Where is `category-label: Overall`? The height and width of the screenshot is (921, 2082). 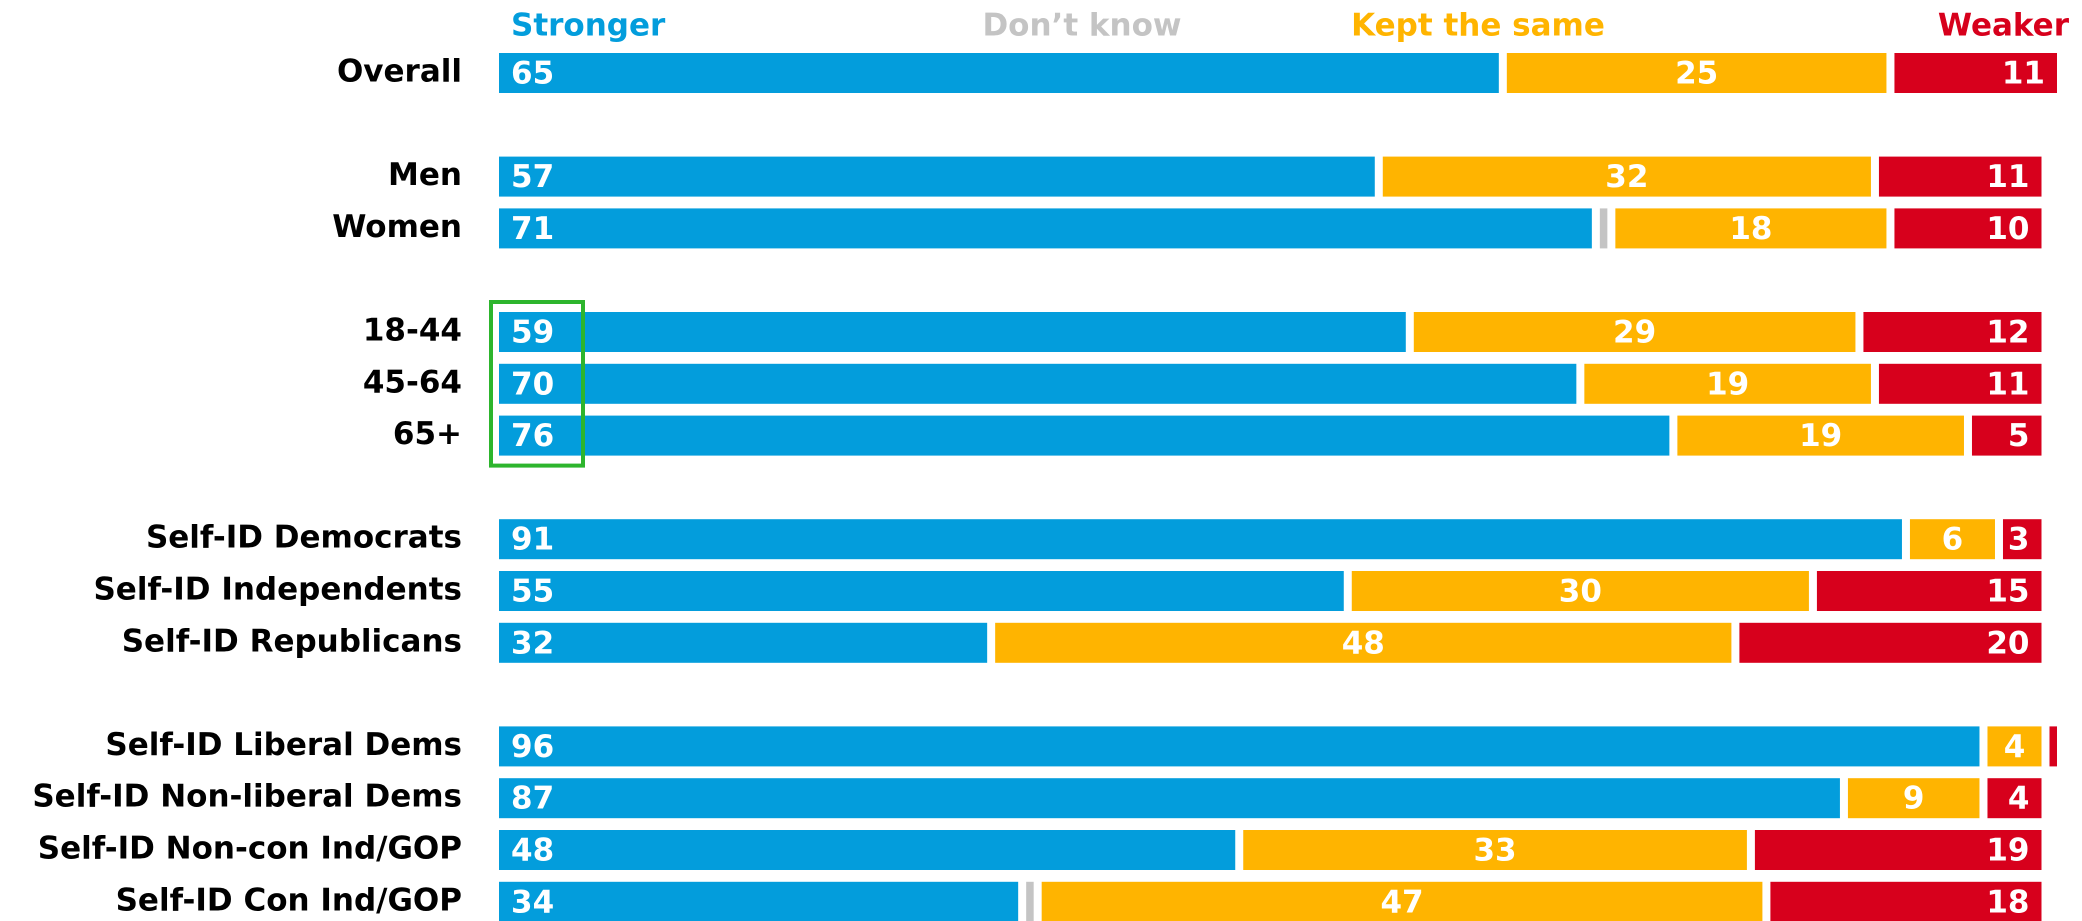 category-label: Overall is located at coordinates (399, 72).